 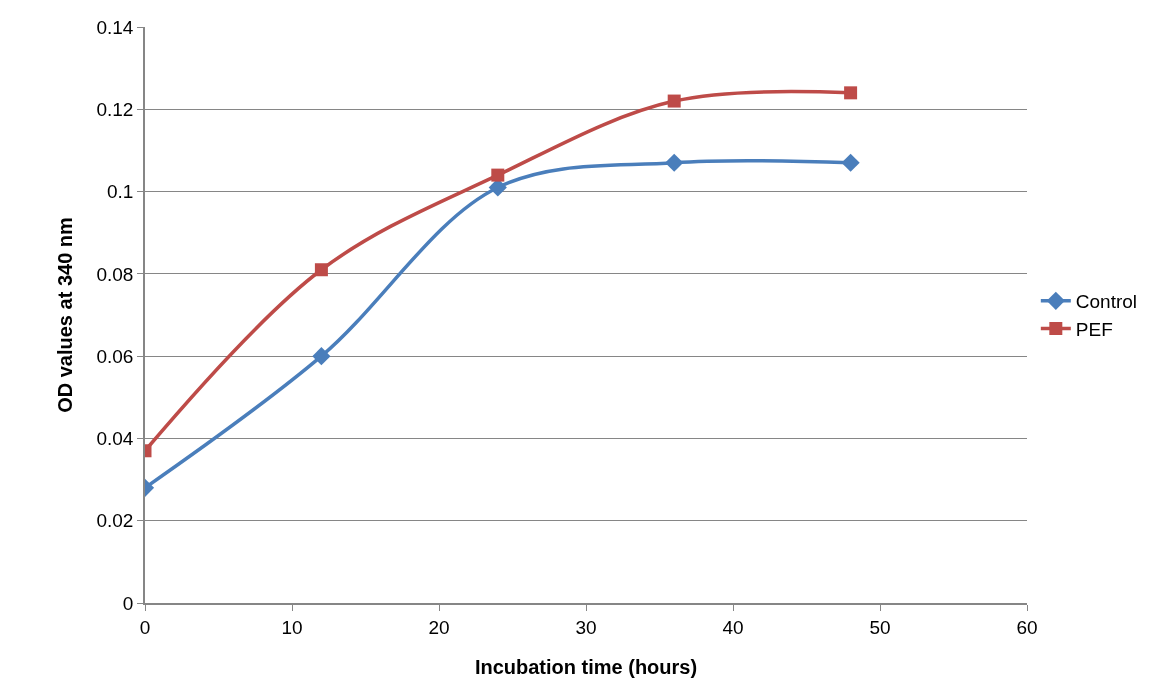 What do you see at coordinates (733, 627) in the screenshot?
I see `x-tick-label: 40` at bounding box center [733, 627].